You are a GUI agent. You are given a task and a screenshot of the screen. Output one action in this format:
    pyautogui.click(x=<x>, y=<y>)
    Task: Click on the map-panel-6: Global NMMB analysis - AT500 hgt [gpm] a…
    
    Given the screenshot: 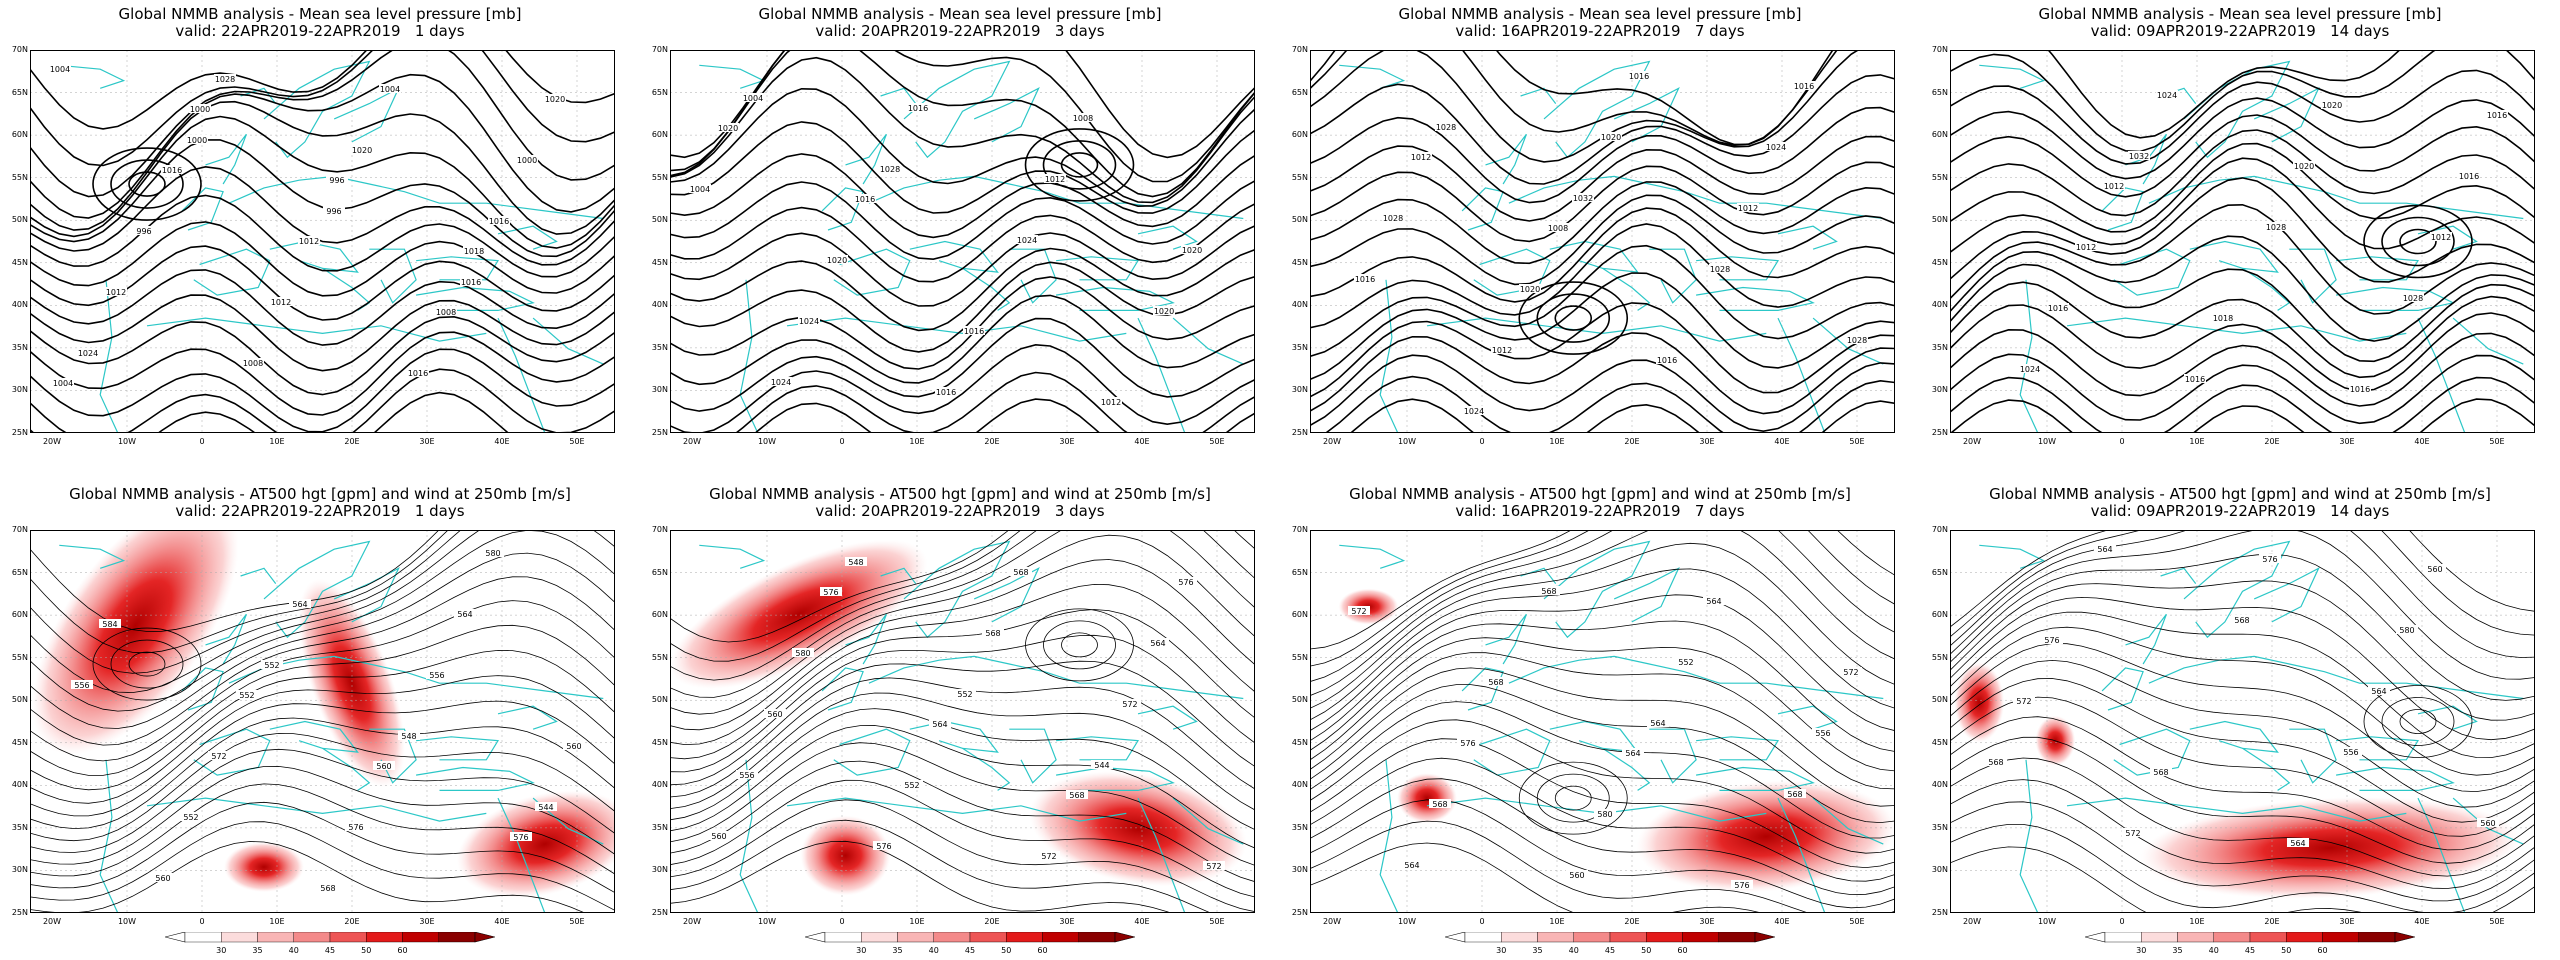 What is the action you would take?
    pyautogui.click(x=960, y=720)
    